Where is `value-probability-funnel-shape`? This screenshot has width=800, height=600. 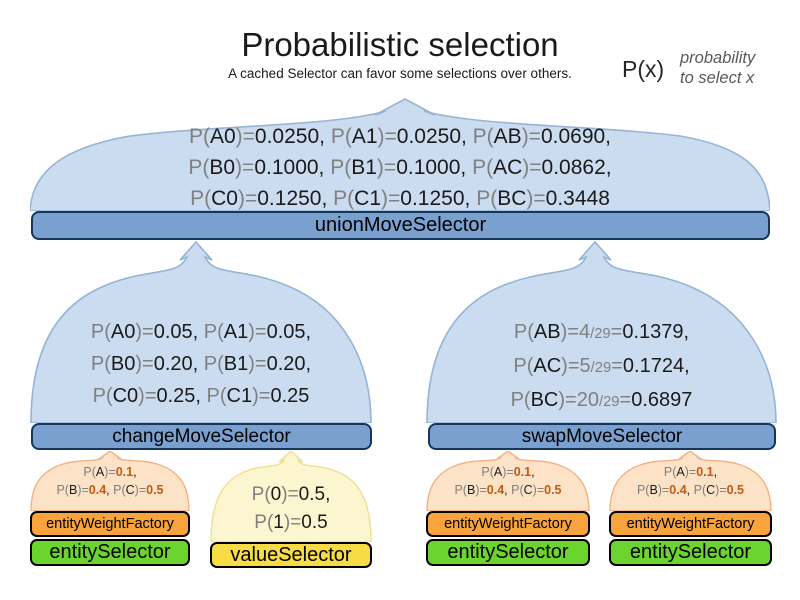 value-probability-funnel-shape is located at coordinates (291, 496).